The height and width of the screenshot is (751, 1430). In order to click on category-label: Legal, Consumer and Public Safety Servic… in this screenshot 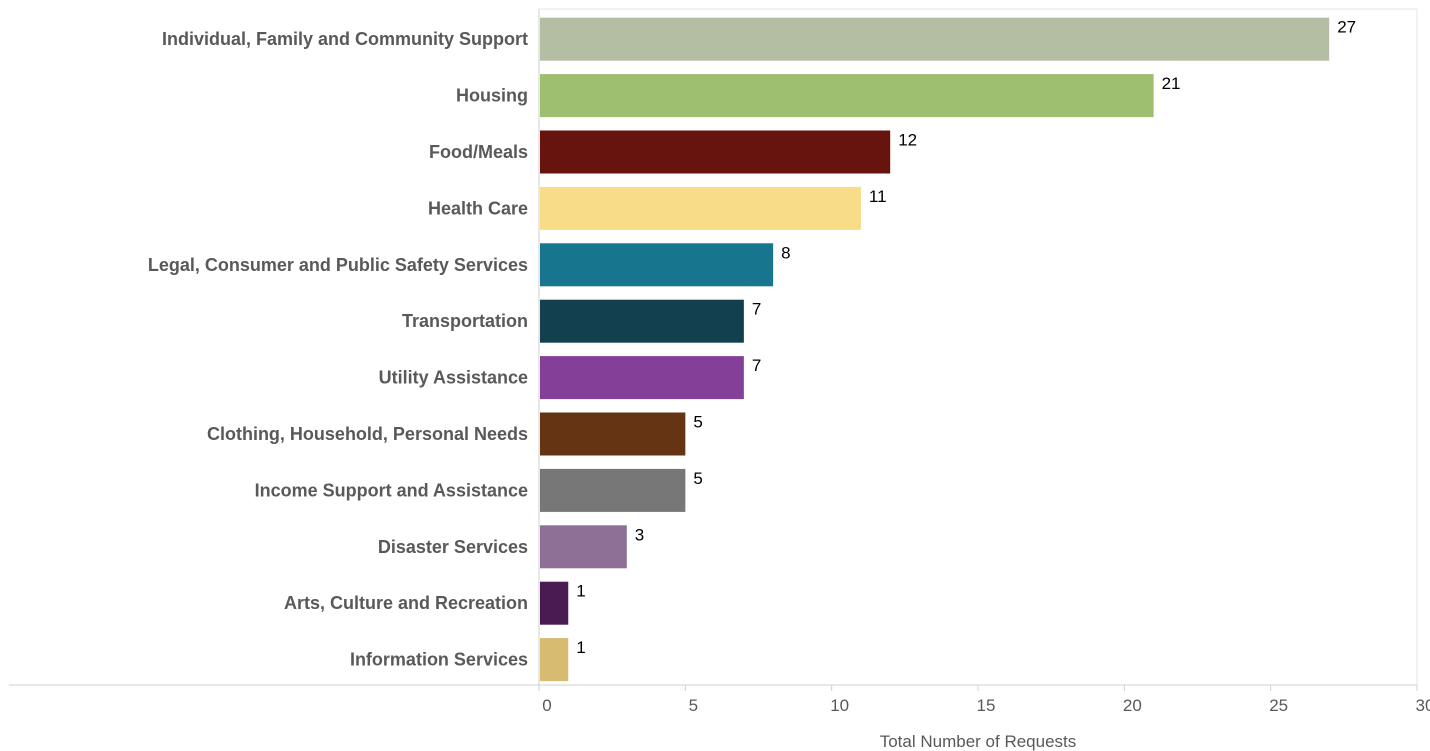, I will do `click(338, 265)`.